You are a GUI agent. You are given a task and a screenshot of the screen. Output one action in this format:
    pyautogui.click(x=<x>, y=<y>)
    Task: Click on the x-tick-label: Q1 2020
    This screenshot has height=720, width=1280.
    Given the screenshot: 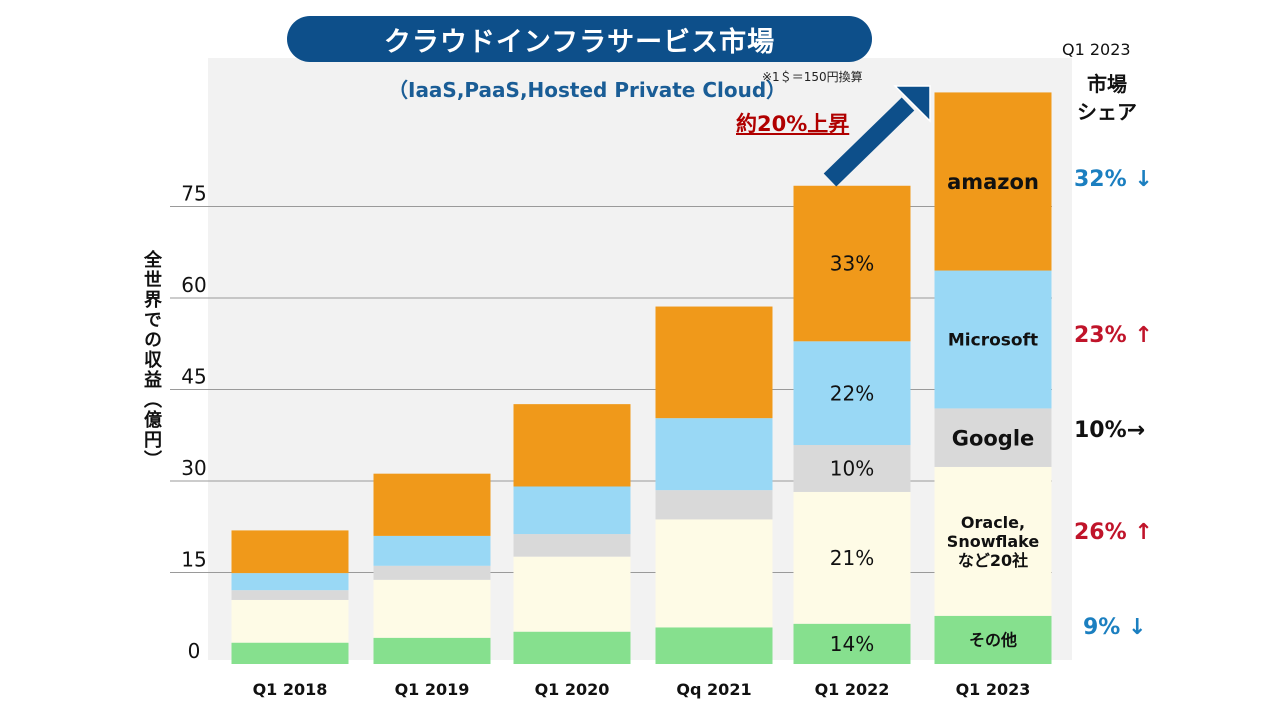 What is the action you would take?
    pyautogui.click(x=572, y=689)
    